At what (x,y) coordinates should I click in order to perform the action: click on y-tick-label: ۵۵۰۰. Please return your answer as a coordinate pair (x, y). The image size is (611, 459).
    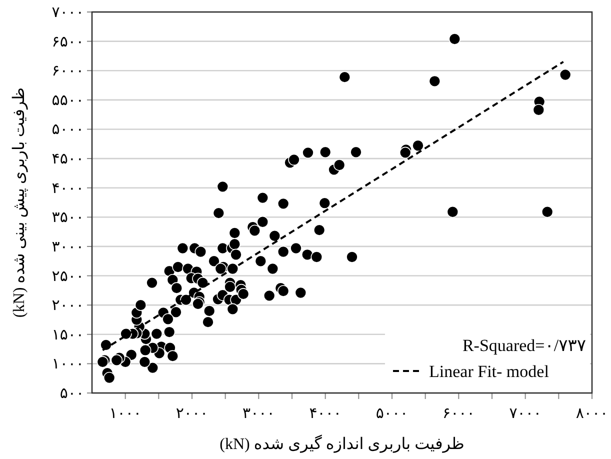
    Looking at the image, I should click on (68, 100).